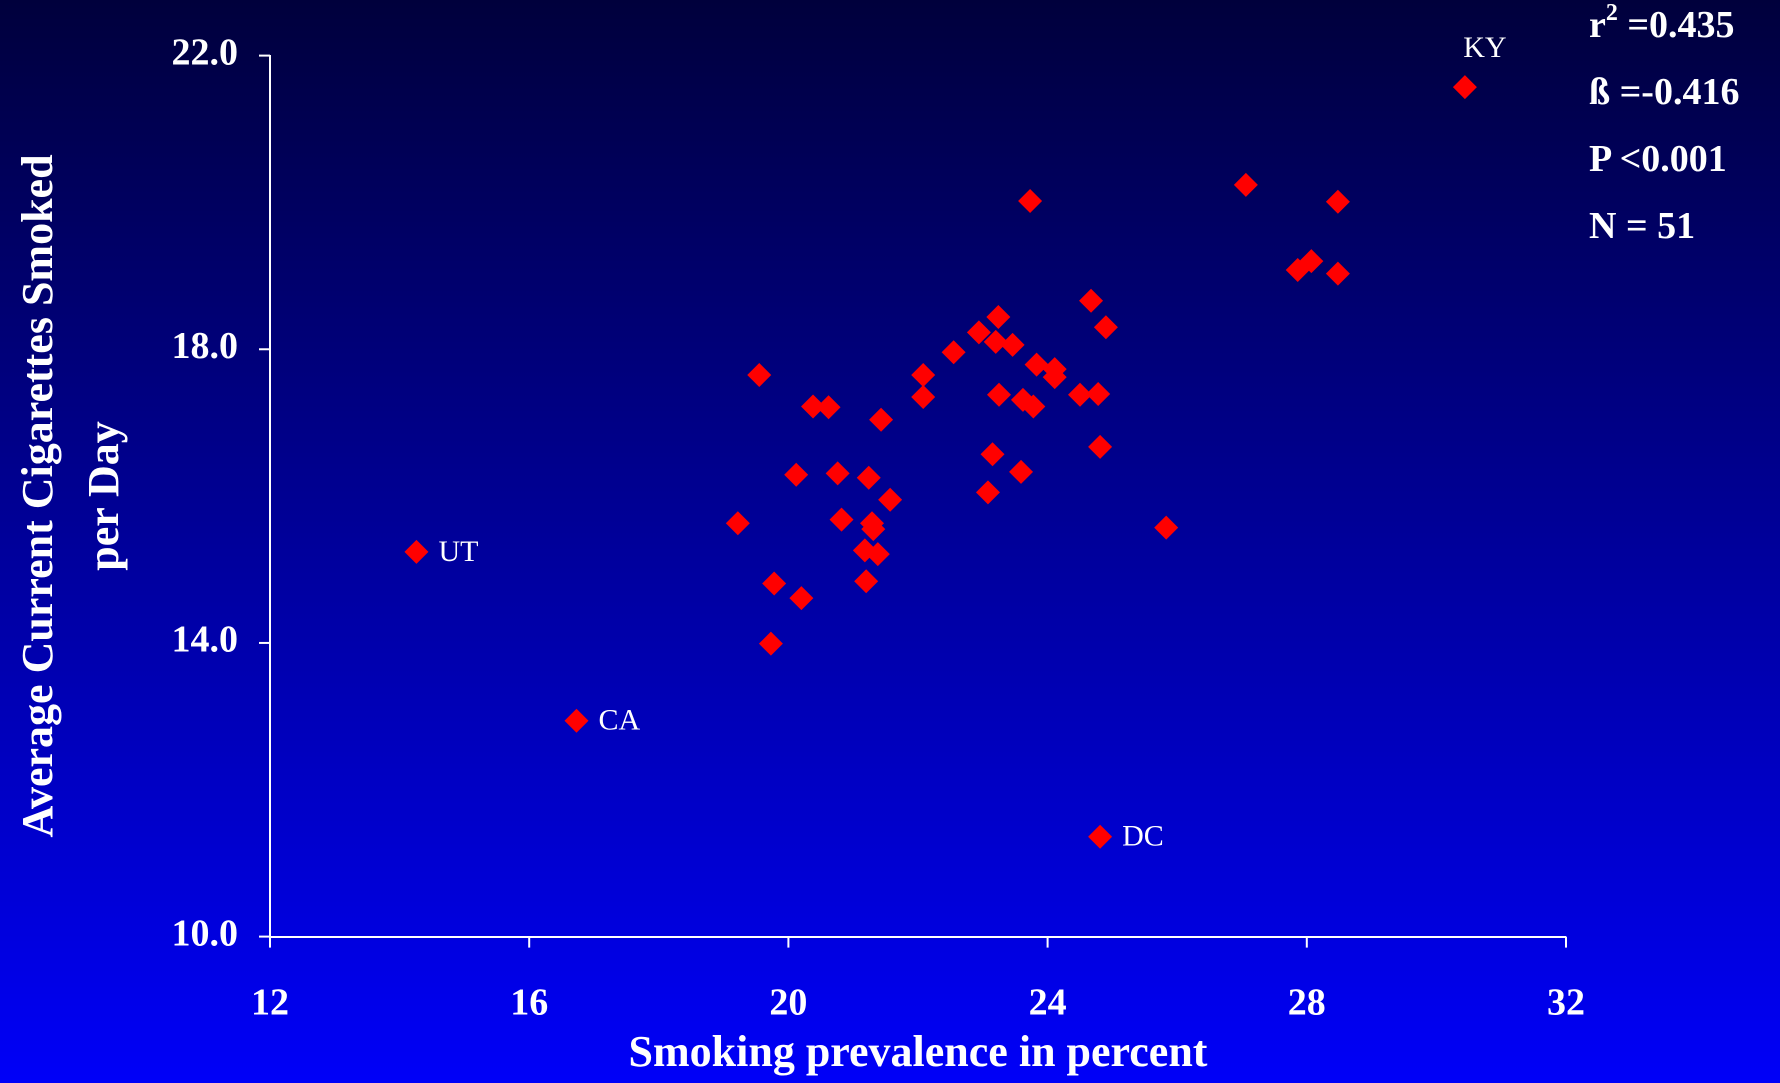  I want to click on point-label: DC, so click(1143, 836).